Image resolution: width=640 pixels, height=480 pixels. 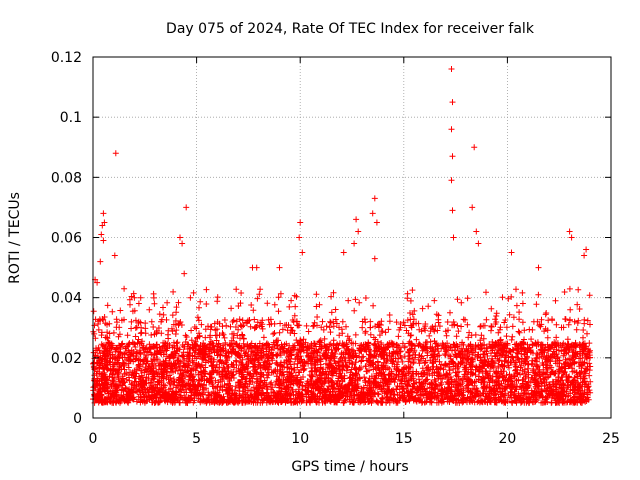 I want to click on x-tick-label: 10, so click(x=300, y=439).